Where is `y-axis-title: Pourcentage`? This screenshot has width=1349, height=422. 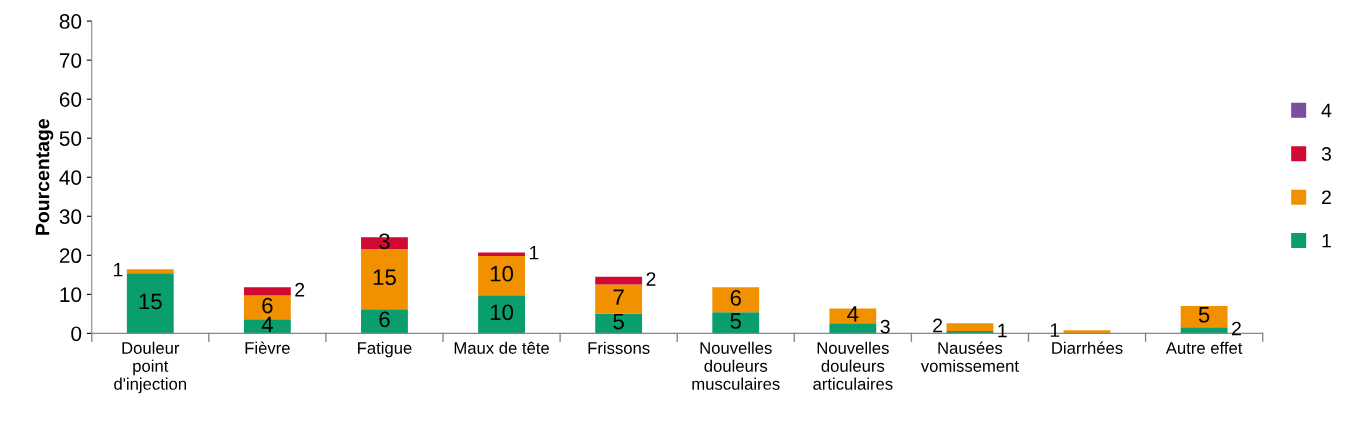
y-axis-title: Pourcentage is located at coordinates (44, 177).